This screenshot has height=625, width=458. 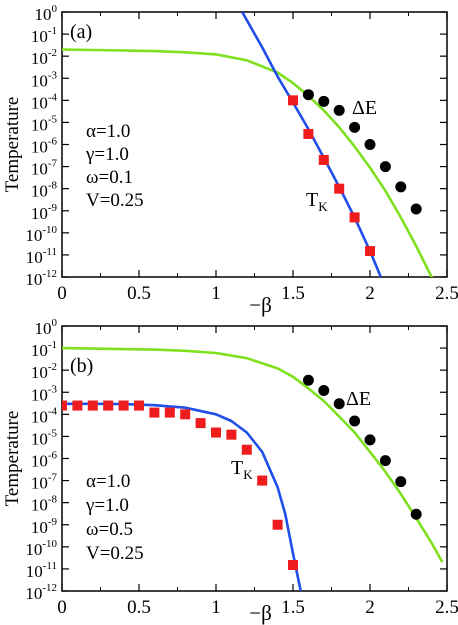 I want to click on tk-fit-line, so click(x=312, y=144).